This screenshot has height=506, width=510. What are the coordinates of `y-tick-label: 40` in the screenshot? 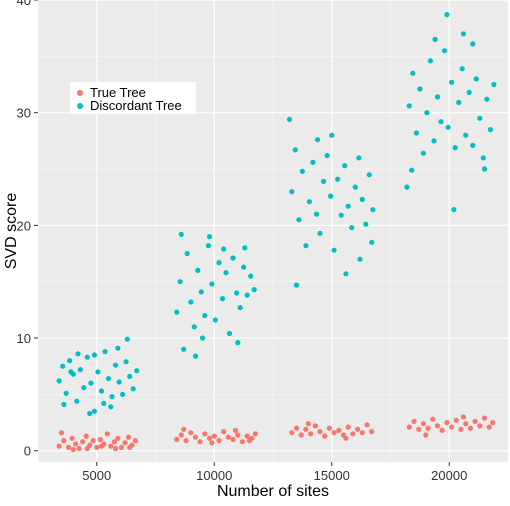 It's located at (24, 4).